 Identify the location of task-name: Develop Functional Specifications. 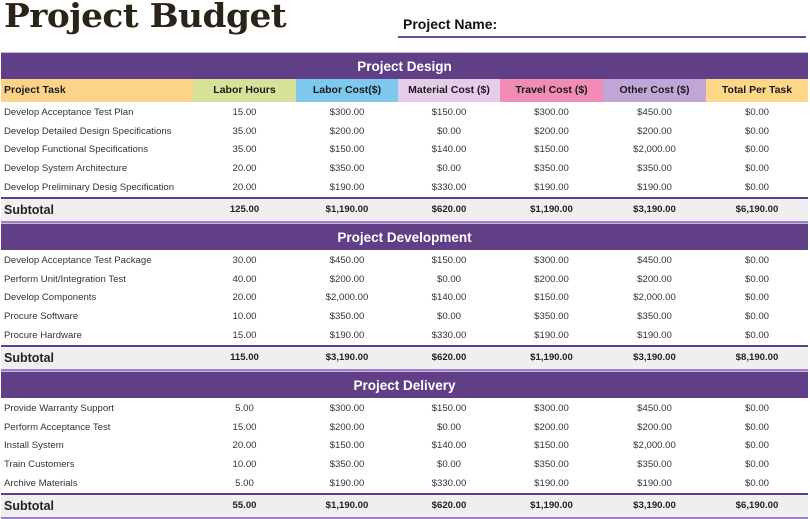
(76, 150).